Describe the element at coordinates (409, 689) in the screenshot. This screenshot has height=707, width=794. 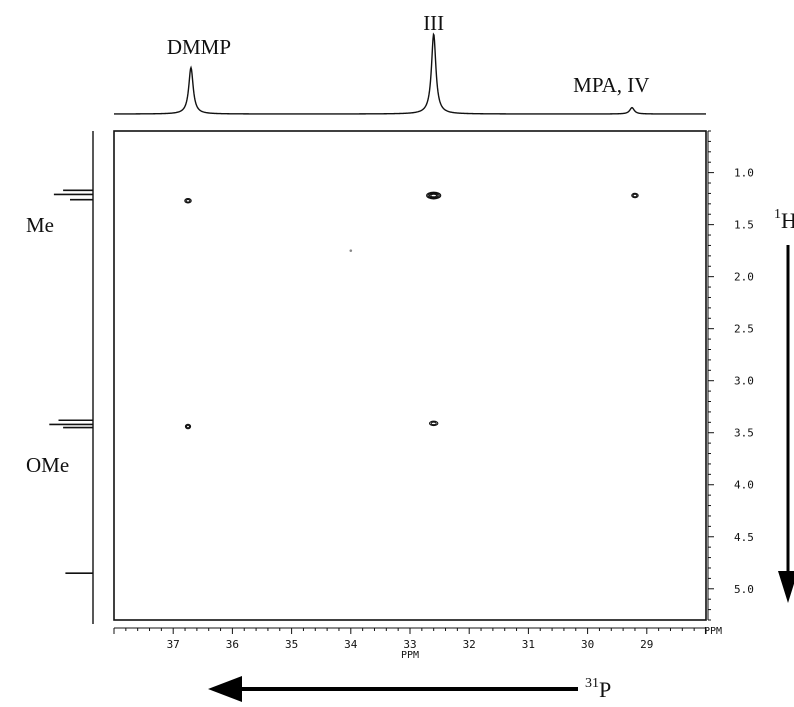
I see `p31-axis-arrow: 31P` at that location.